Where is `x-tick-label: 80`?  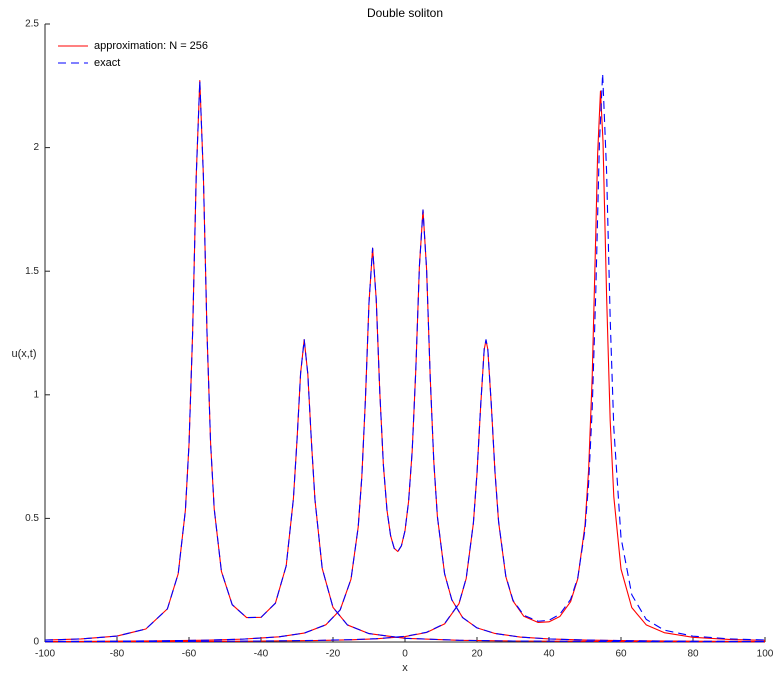 x-tick-label: 80 is located at coordinates (693, 654).